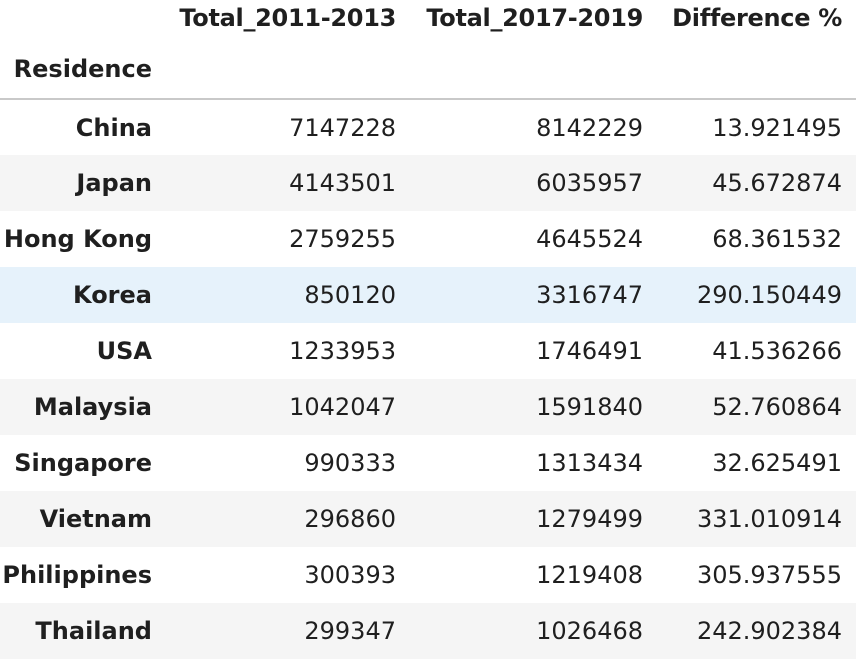 This screenshot has width=858, height=664. I want to click on cell-difference-pct: 290.150449, so click(769, 295).